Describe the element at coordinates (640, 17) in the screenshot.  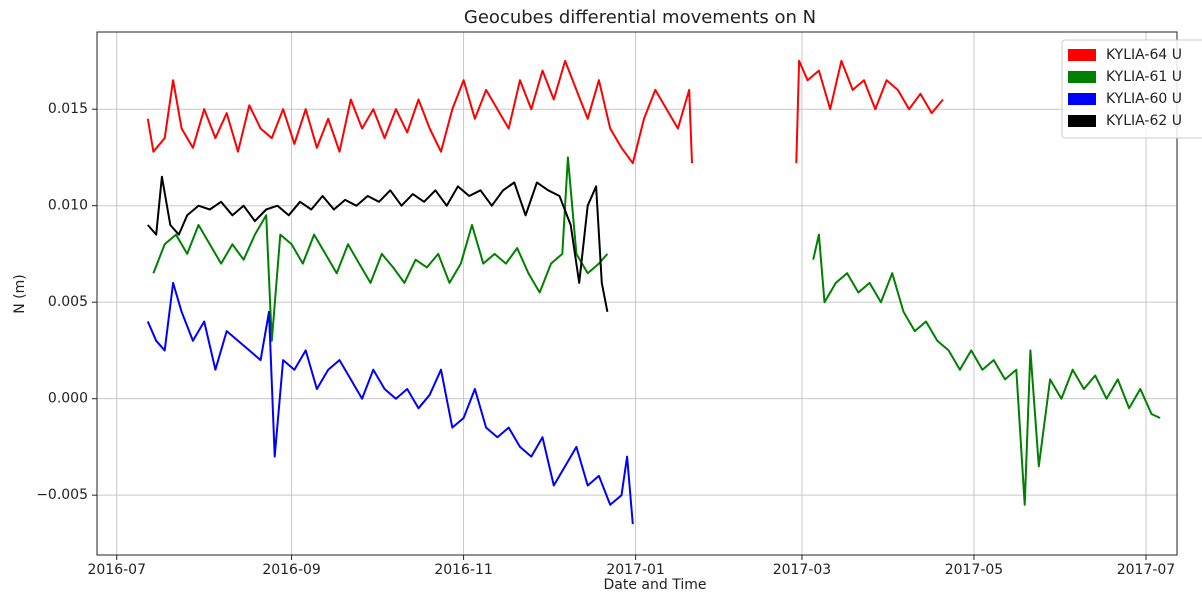
I see `chart-title: Geocubes differential movements on N` at that location.